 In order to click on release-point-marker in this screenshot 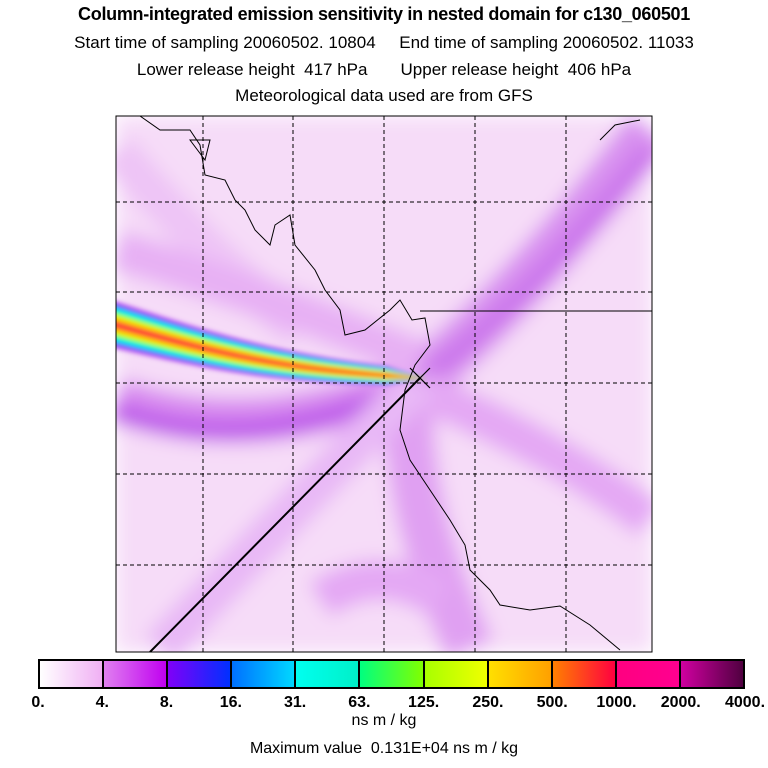, I will do `click(420, 378)`.